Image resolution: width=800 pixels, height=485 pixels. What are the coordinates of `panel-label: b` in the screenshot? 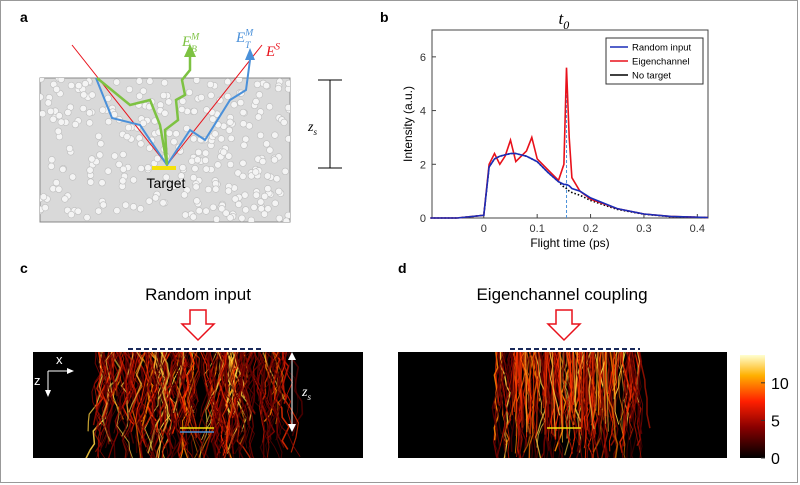 It's located at (384, 17).